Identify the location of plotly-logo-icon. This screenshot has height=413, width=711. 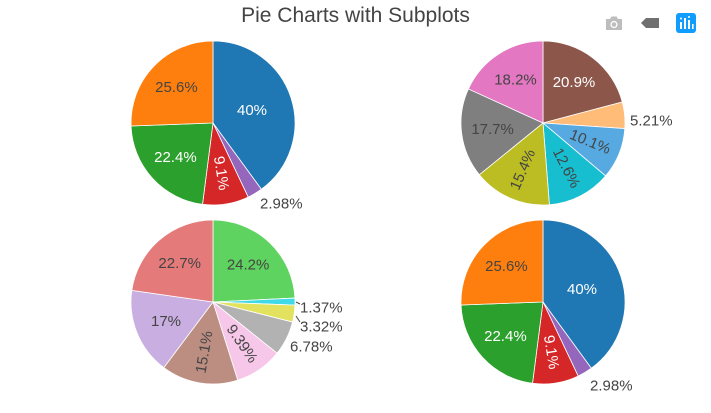
(686, 23).